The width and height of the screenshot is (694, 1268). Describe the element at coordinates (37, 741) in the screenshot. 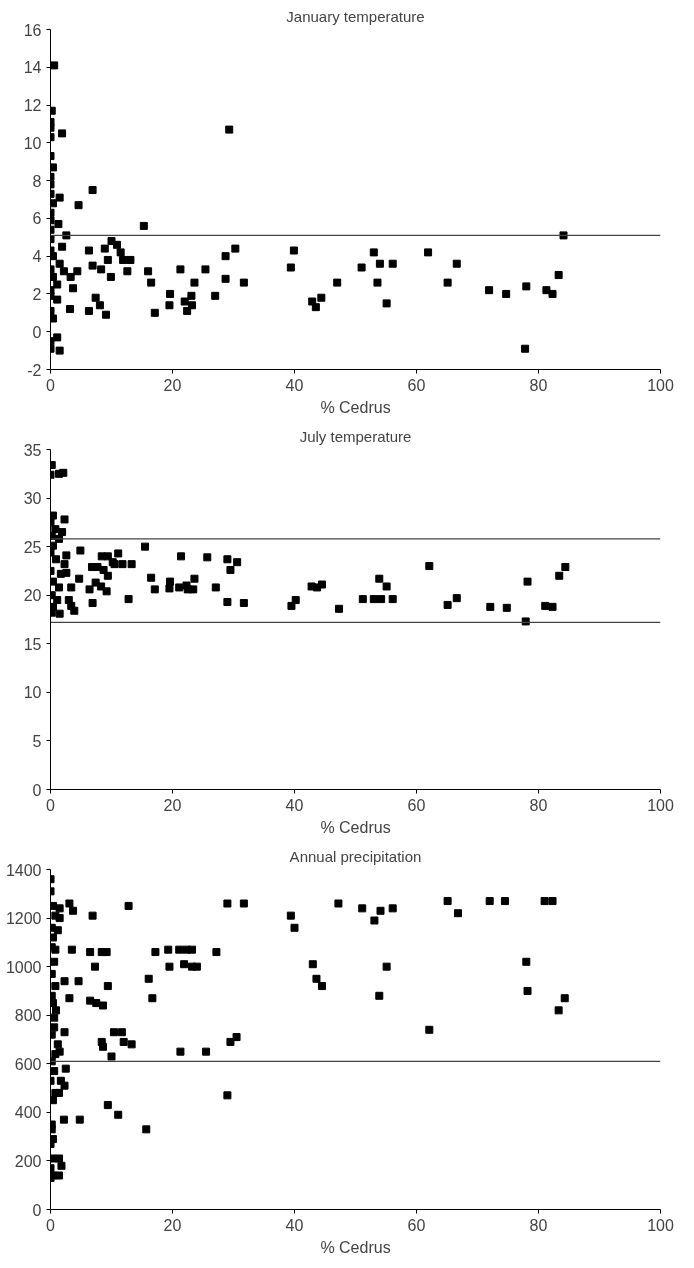

I see `y-tick-label: 5` at that location.